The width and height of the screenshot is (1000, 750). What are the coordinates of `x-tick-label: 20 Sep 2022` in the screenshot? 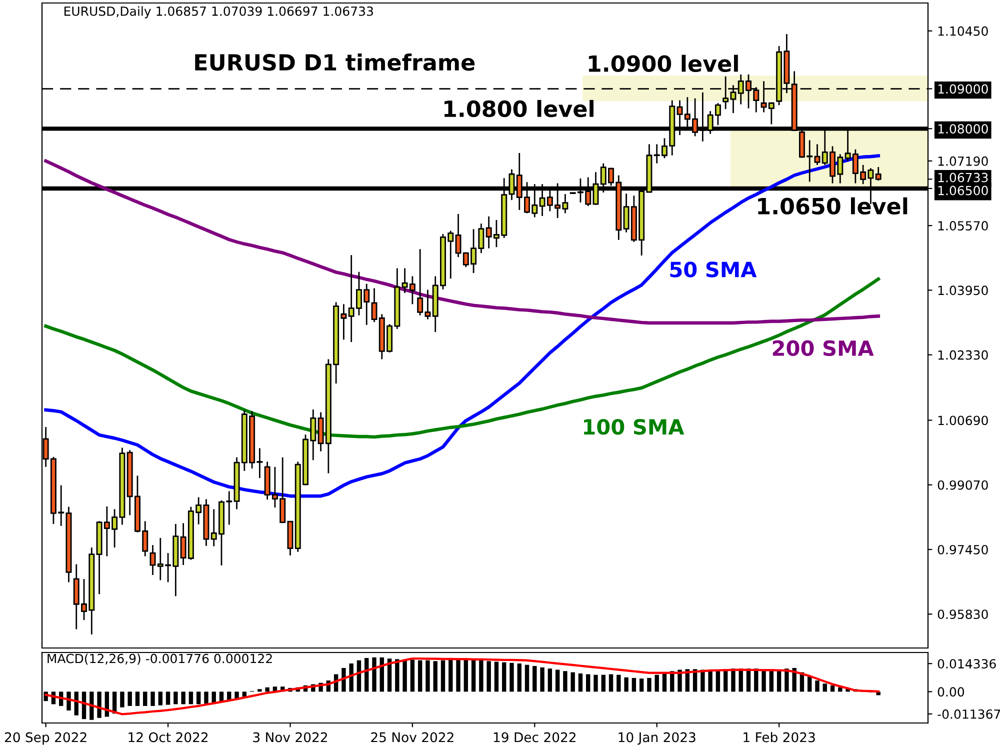 It's located at (45, 738).